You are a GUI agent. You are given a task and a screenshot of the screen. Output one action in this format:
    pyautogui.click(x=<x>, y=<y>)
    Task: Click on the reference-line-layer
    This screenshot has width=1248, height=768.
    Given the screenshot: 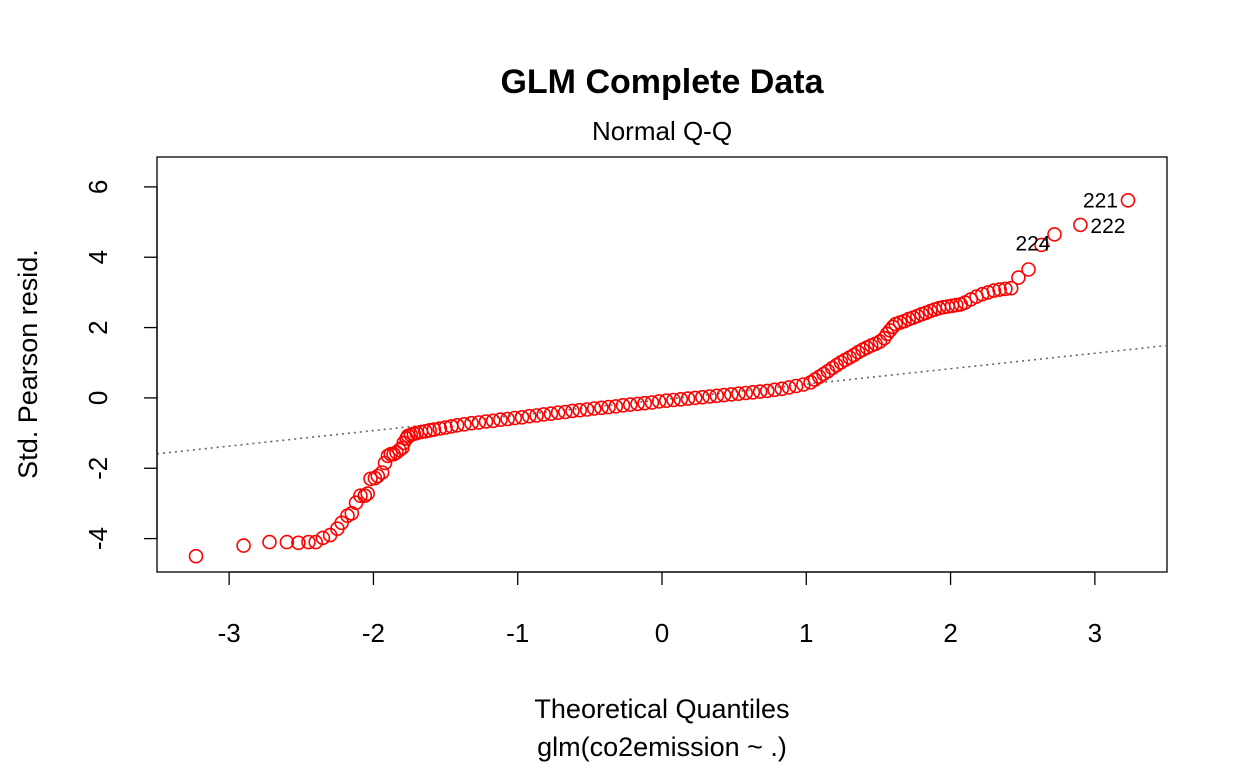 What is the action you would take?
    pyautogui.click(x=662, y=399)
    